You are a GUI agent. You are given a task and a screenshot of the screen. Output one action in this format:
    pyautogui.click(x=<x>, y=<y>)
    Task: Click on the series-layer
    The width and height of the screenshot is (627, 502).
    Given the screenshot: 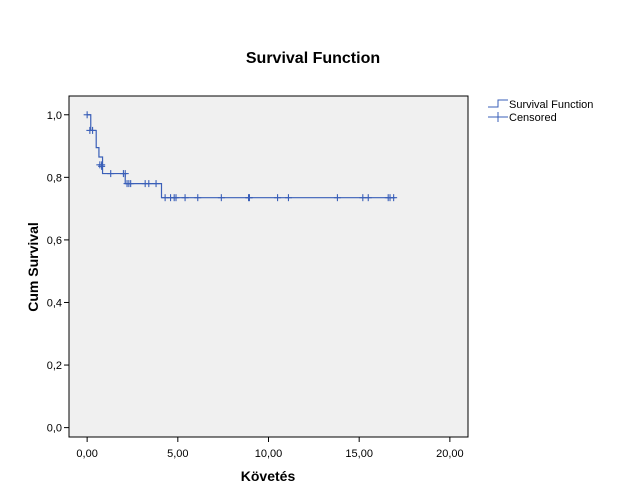 What is the action you would take?
    pyautogui.click(x=240, y=156)
    